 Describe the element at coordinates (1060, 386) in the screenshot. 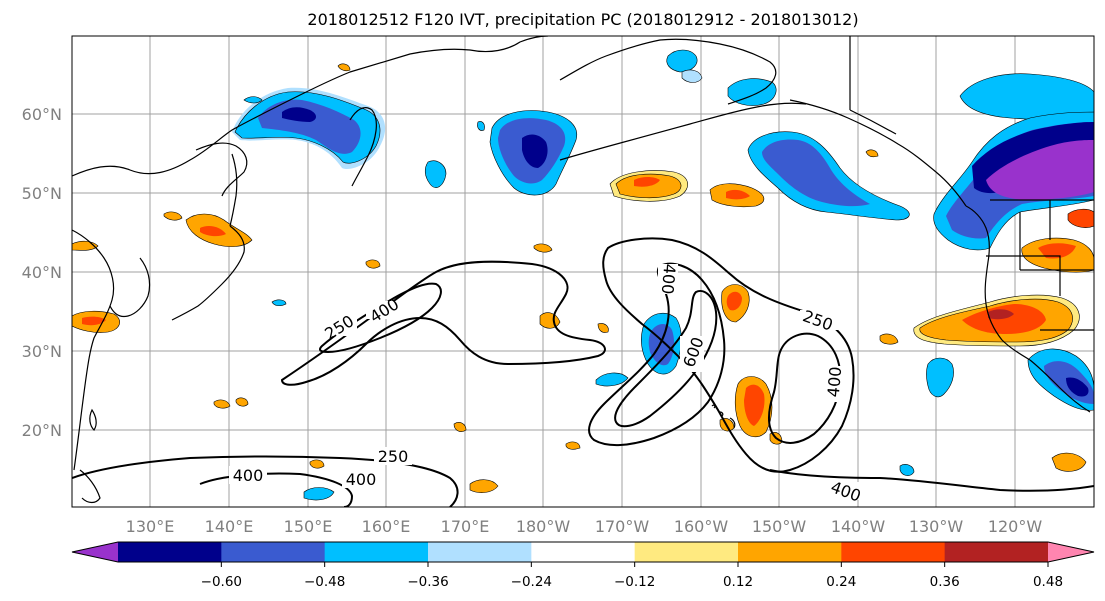

I see `coastline-baja` at that location.